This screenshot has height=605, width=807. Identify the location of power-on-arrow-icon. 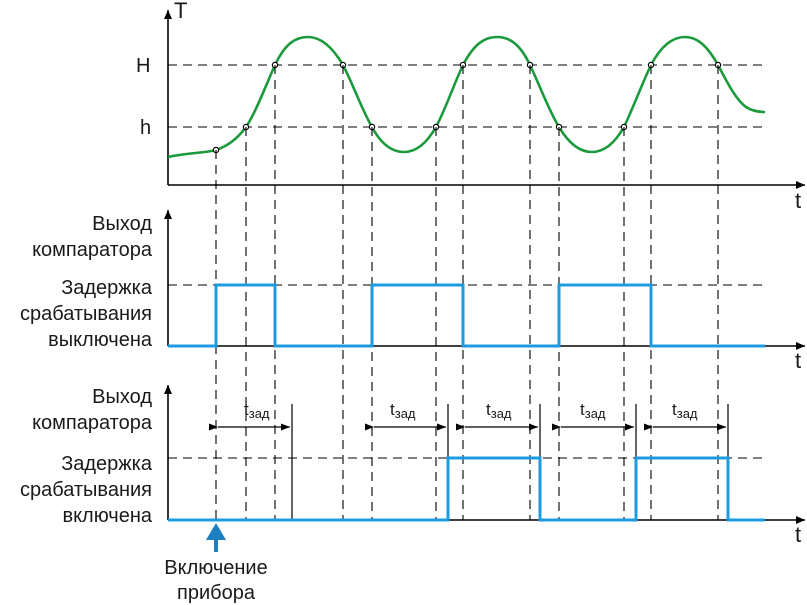
(216, 531).